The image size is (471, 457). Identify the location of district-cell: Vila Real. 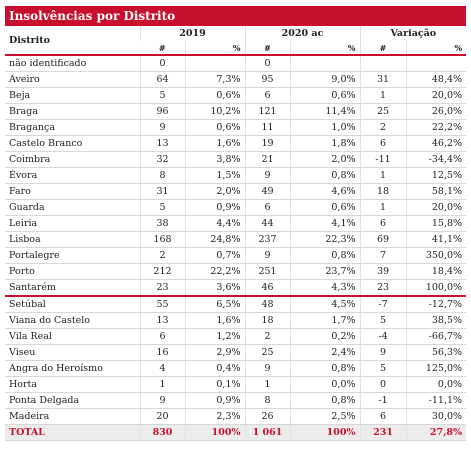
(72, 336).